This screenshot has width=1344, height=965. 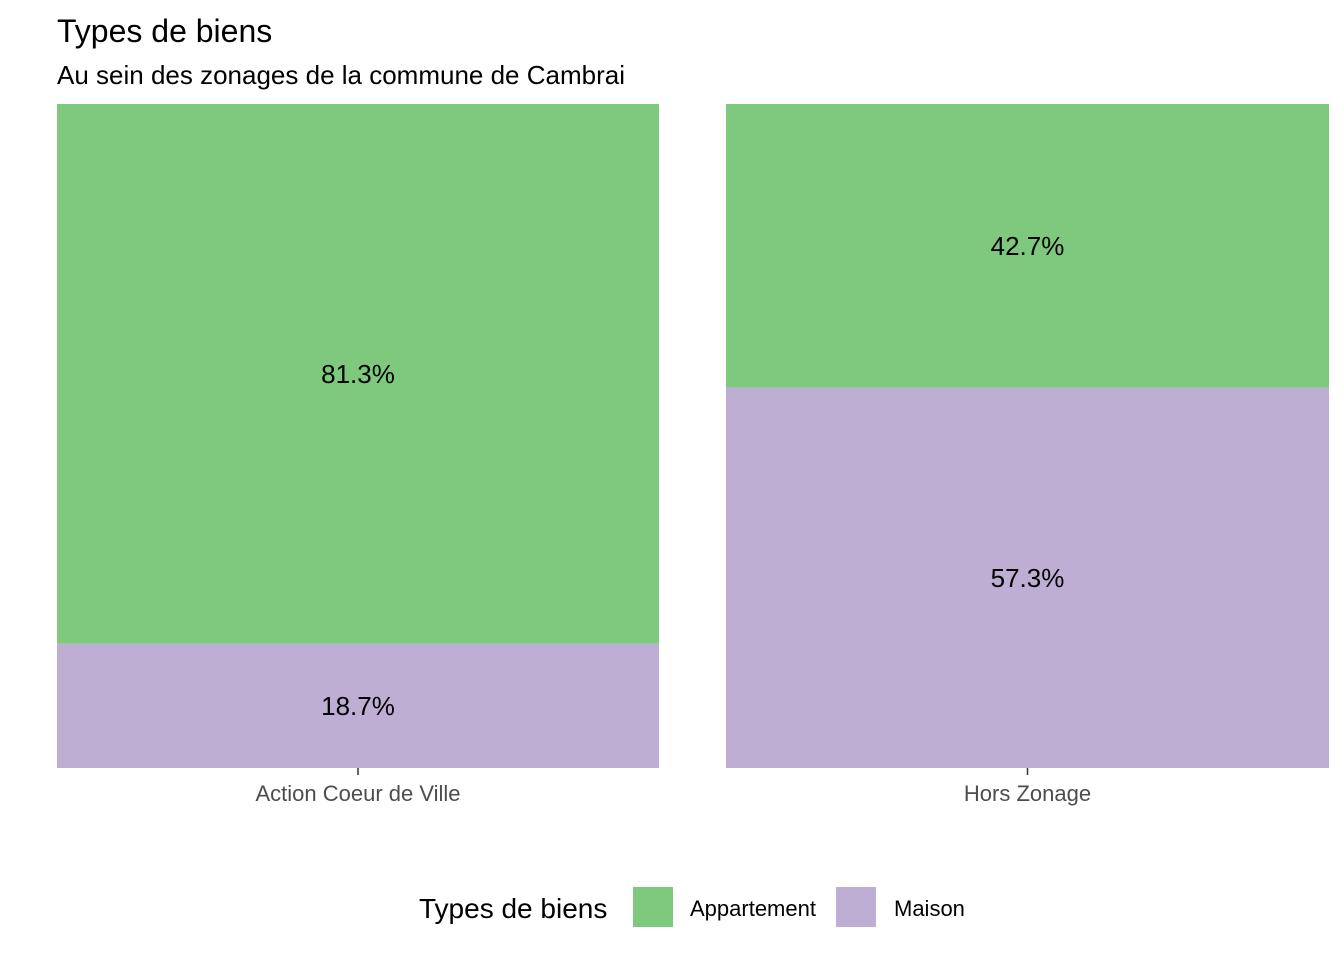 I want to click on legend: Types de biens Appartement Maison, so click(x=692, y=907).